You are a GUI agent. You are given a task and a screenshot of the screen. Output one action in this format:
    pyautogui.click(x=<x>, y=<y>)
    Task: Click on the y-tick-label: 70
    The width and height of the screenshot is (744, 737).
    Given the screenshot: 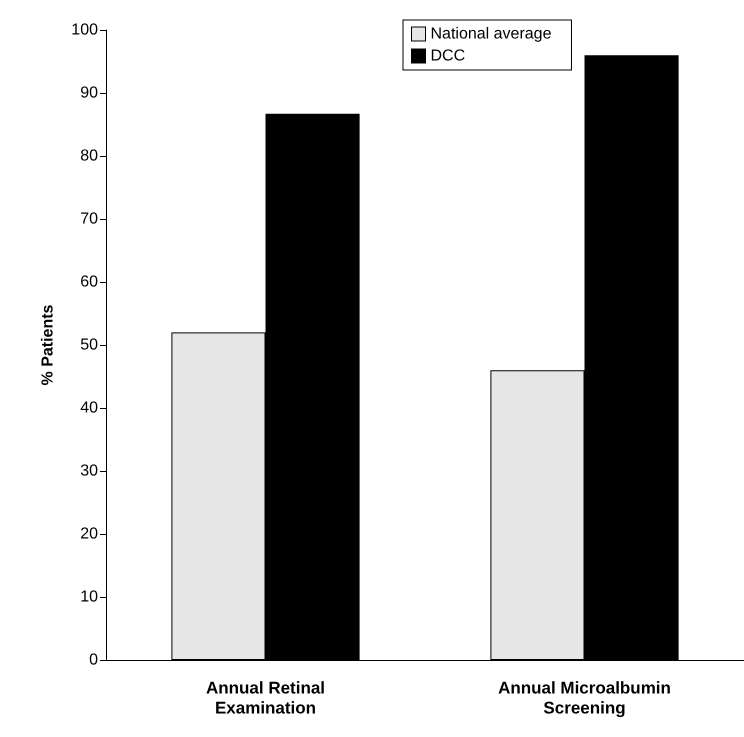 What is the action you would take?
    pyautogui.click(x=89, y=219)
    